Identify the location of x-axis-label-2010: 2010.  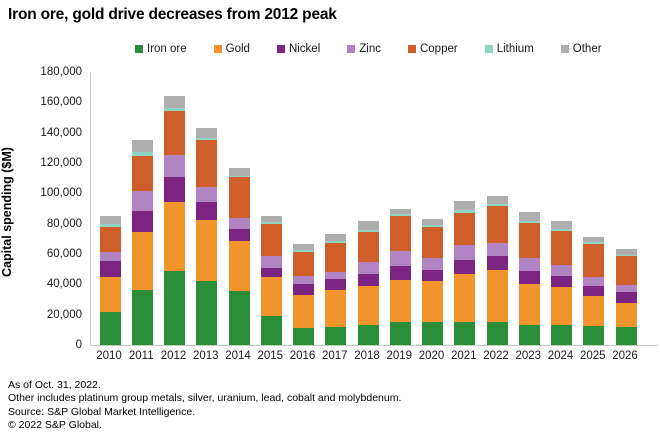
(109, 356).